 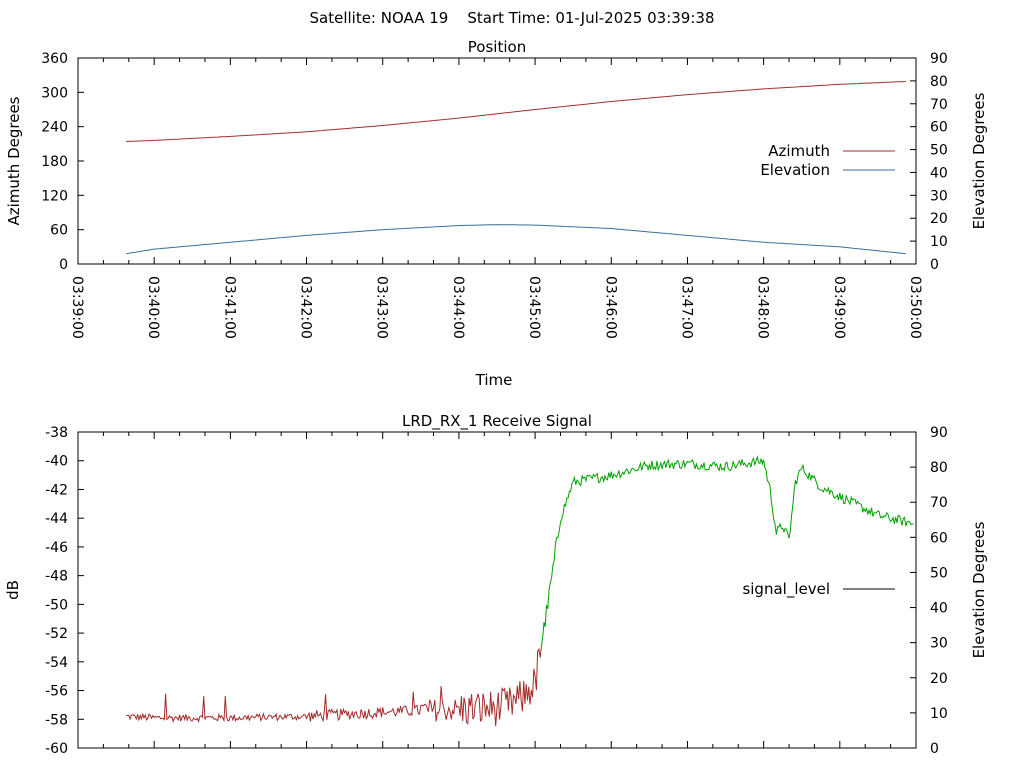 What do you see at coordinates (56, 663) in the screenshot?
I see `db-axis-tick-label: -54` at bounding box center [56, 663].